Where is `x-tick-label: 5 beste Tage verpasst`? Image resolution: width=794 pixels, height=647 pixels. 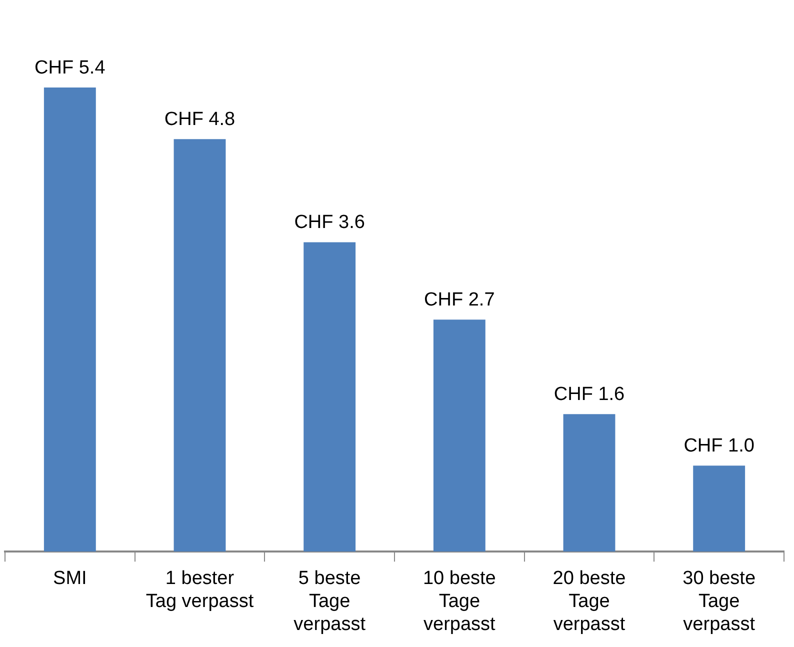 x-tick-label: 5 beste Tage verpasst is located at coordinates (330, 601).